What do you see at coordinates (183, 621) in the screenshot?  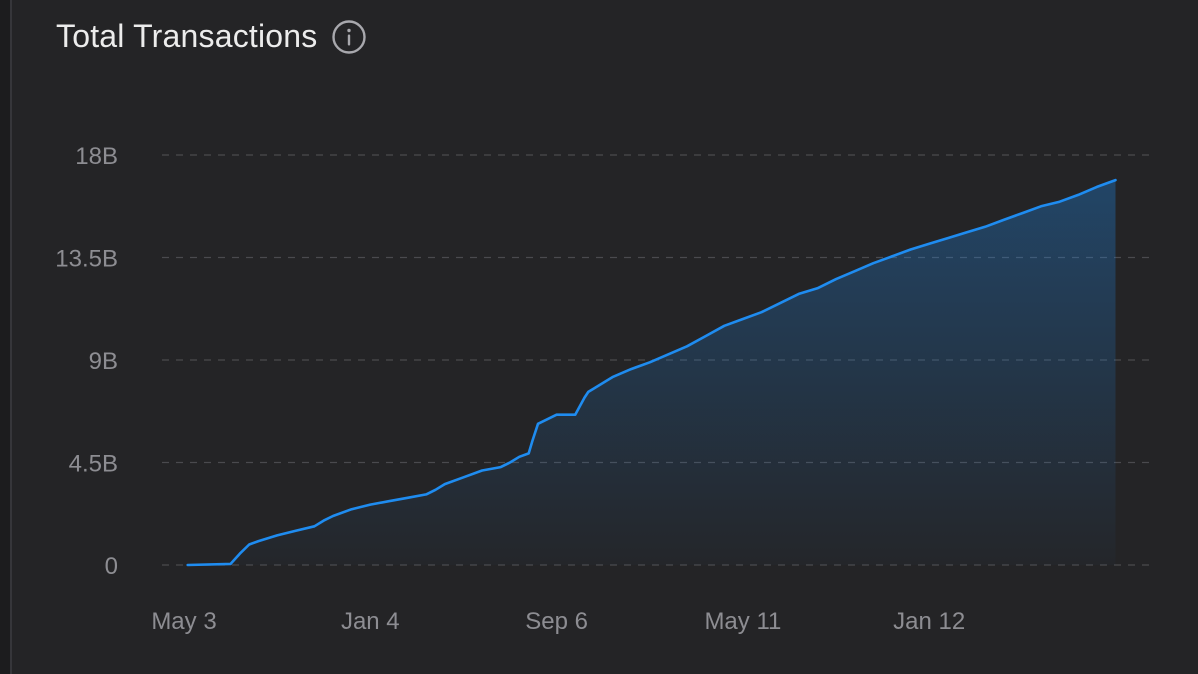 I see `x-tick-label: May 3` at bounding box center [183, 621].